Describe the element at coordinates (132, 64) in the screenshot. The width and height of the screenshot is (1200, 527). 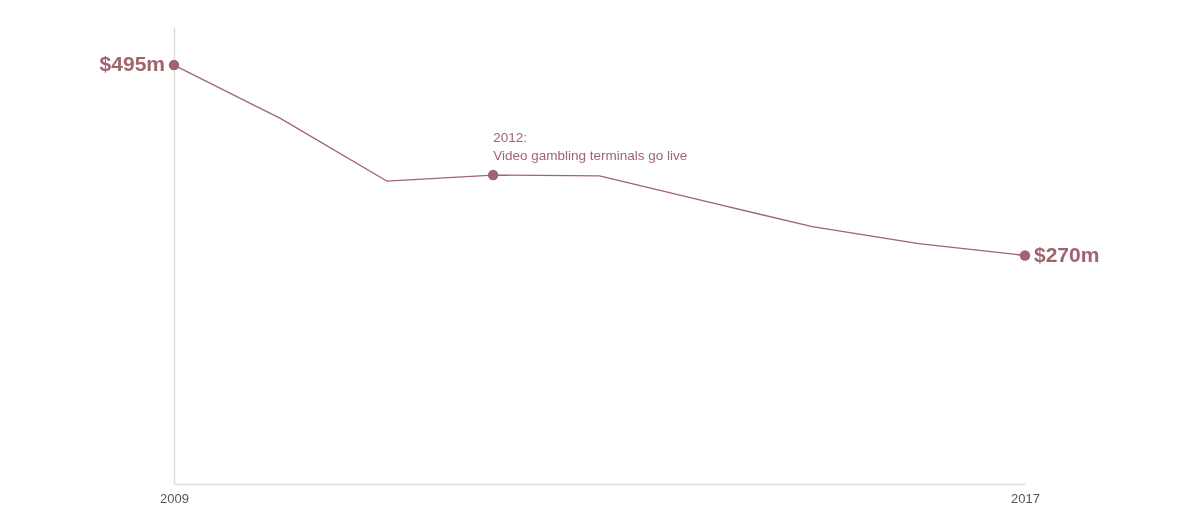
I see `data-label: $495m` at that location.